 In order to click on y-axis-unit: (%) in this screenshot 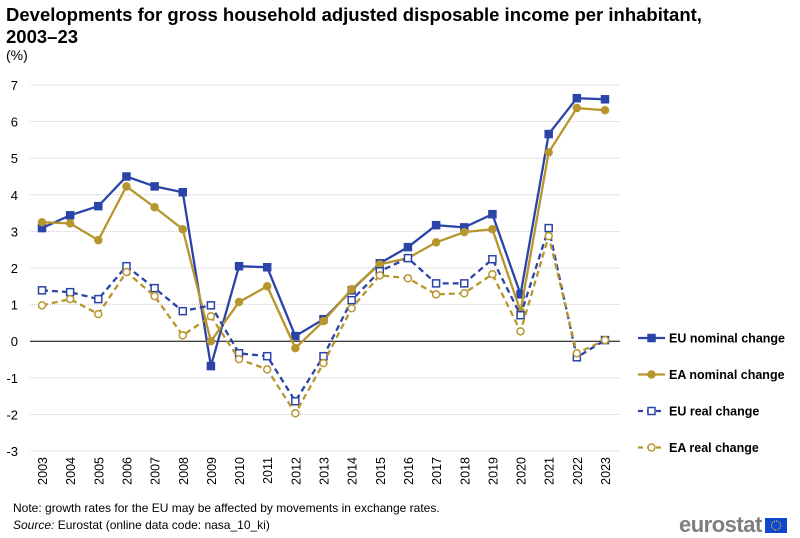, I will do `click(17, 55)`.